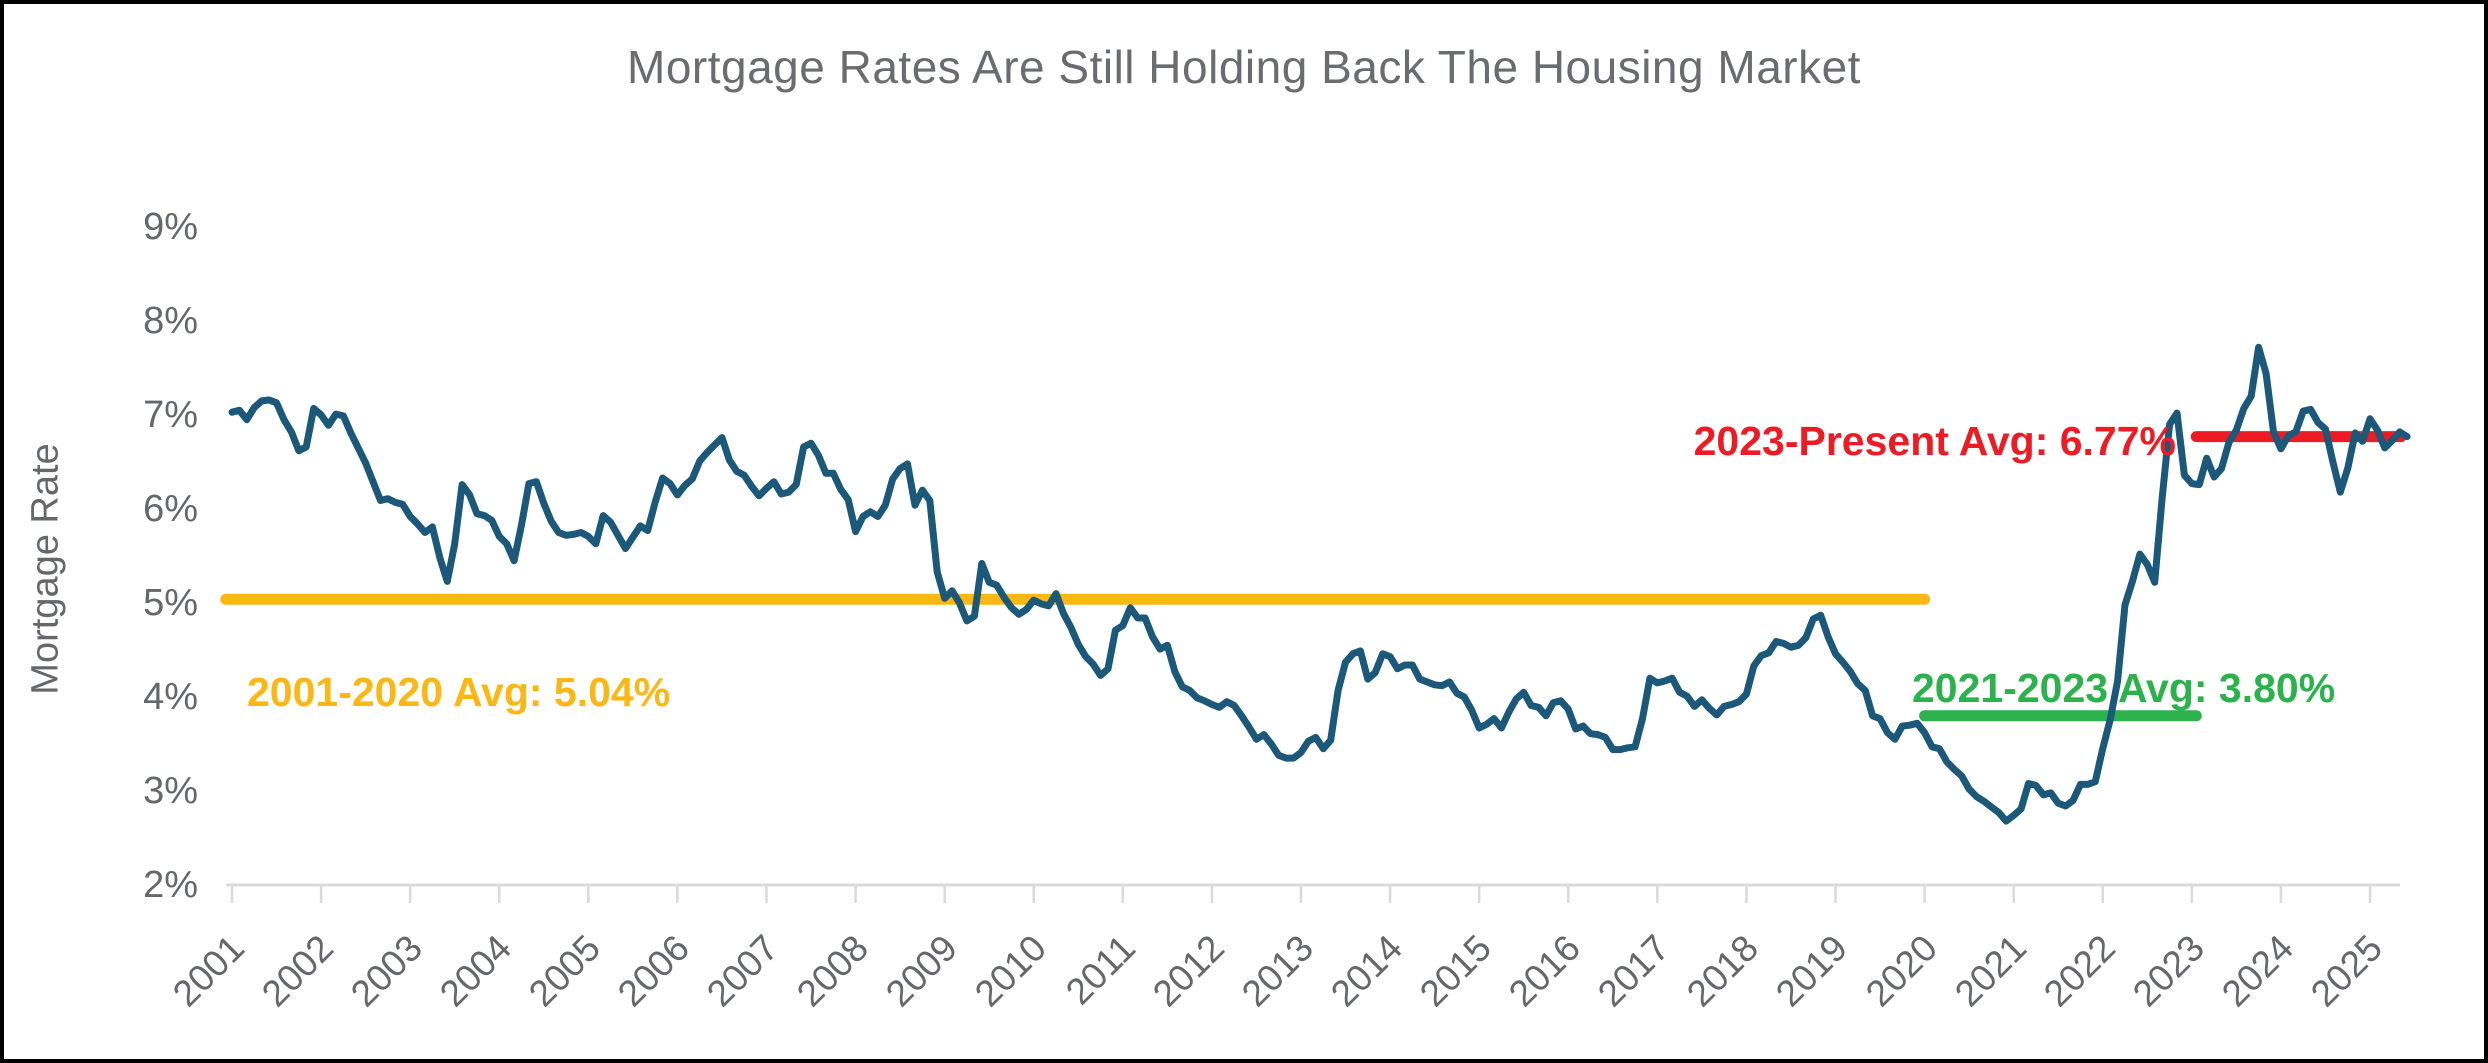 Image resolution: width=2488 pixels, height=1063 pixels. What do you see at coordinates (170, 603) in the screenshot?
I see `y-tick-label-5%: 5%` at bounding box center [170, 603].